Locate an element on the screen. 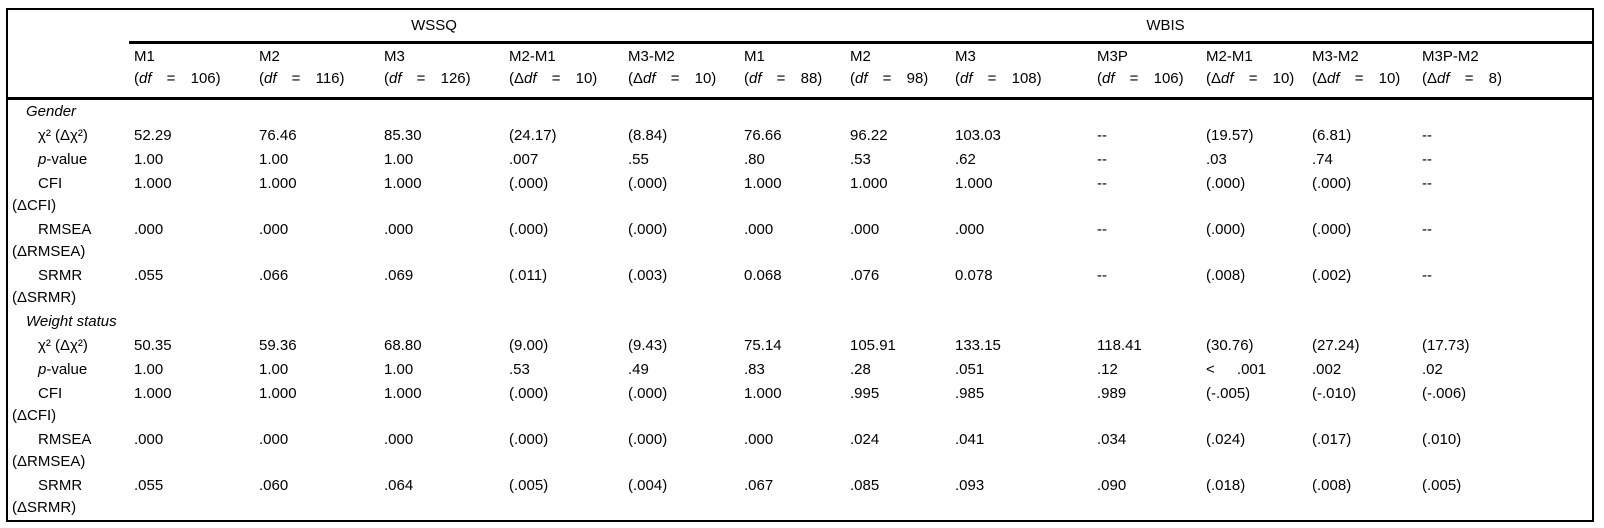 The image size is (1604, 528). table-cell: (.018) is located at coordinates (1226, 485).